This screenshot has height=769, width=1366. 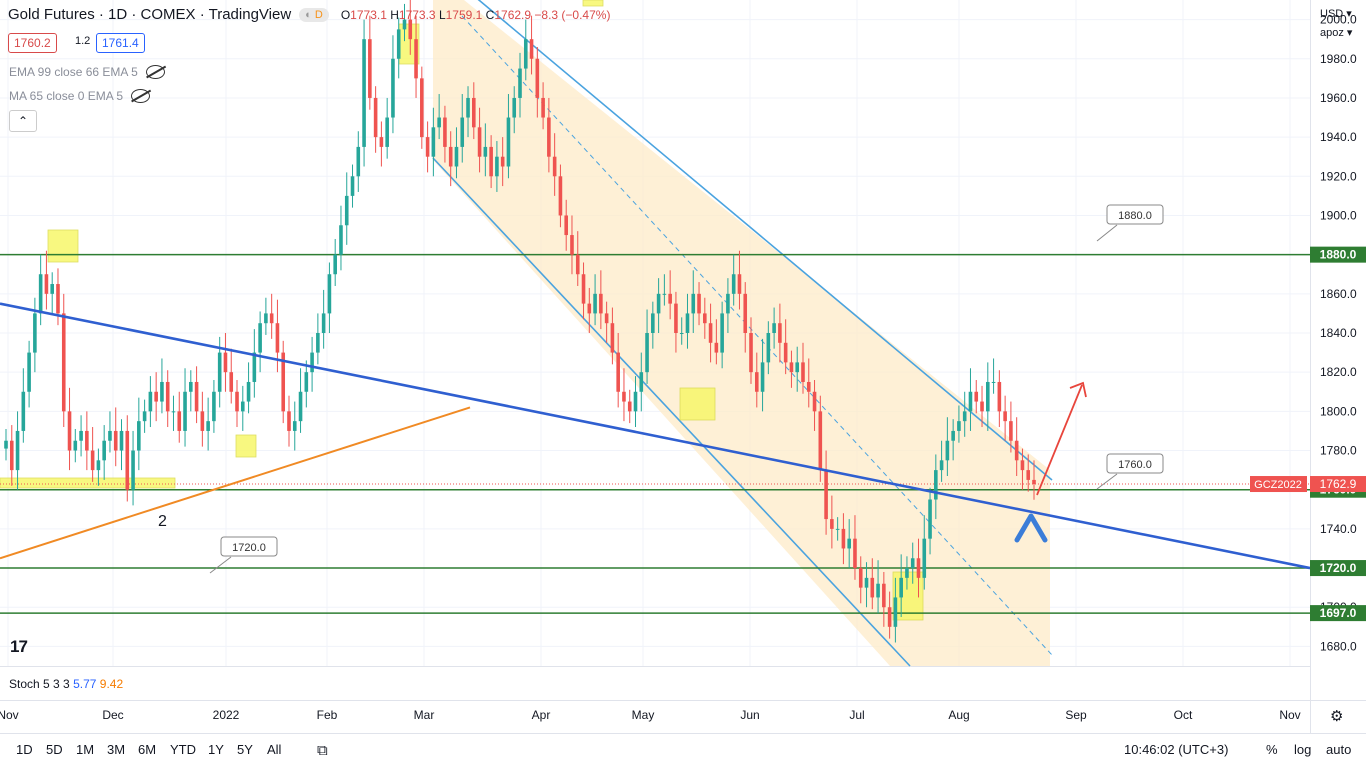 I want to click on bid-price: 1760.2, so click(x=32, y=43).